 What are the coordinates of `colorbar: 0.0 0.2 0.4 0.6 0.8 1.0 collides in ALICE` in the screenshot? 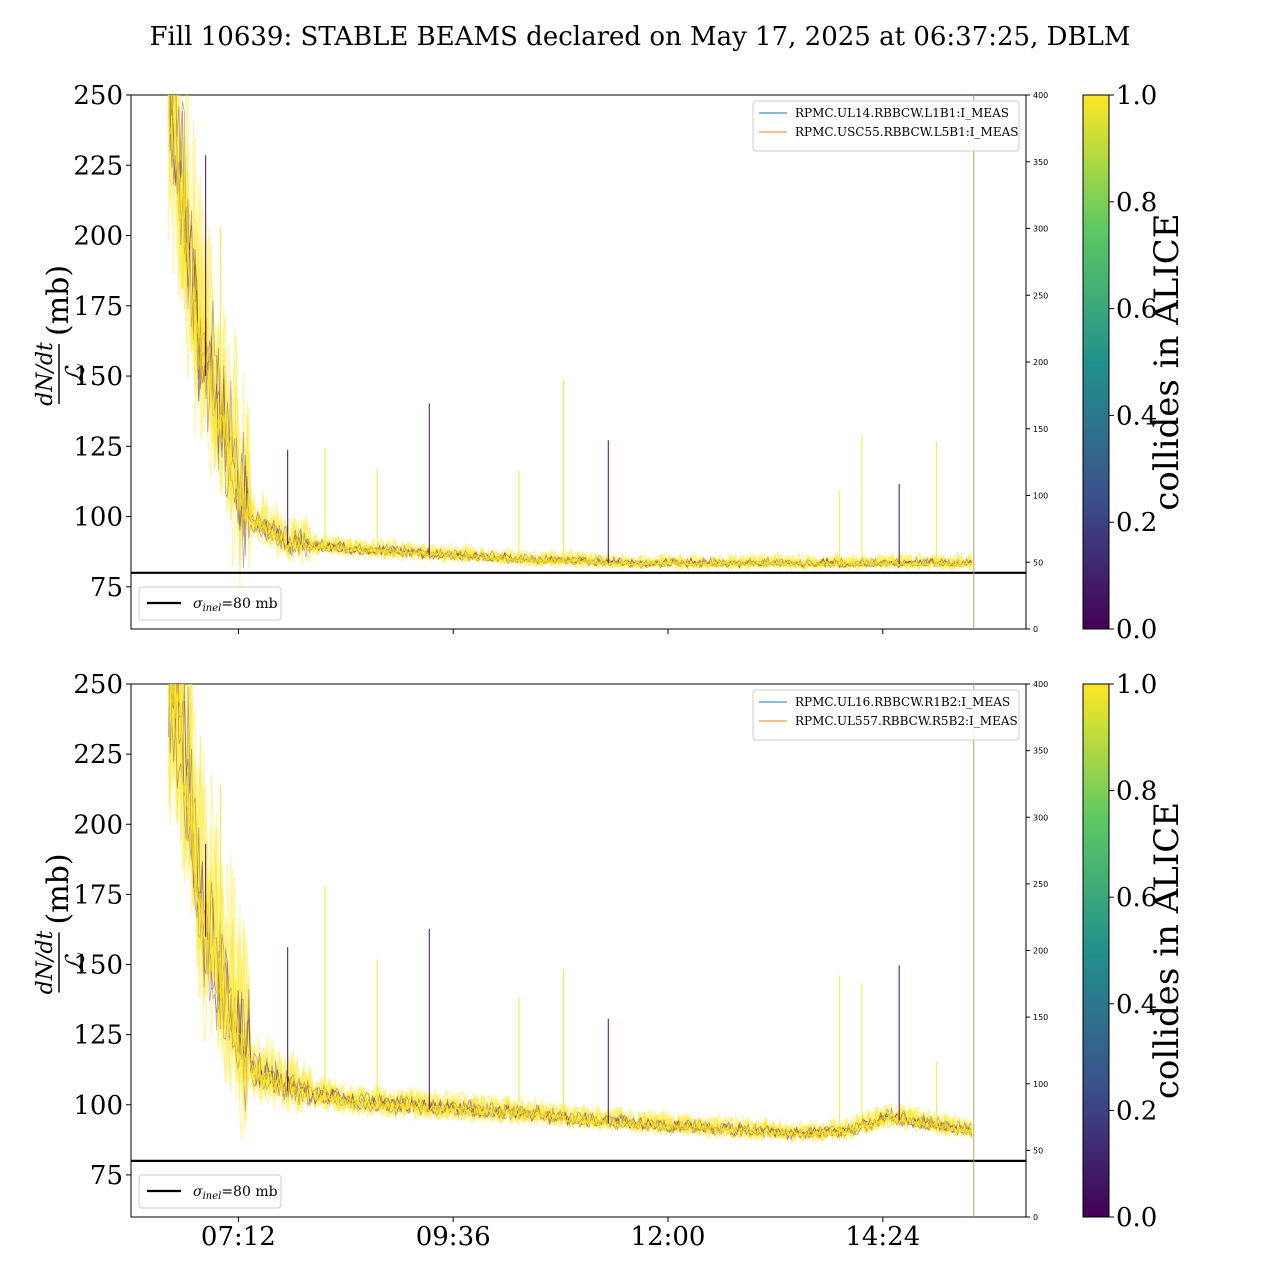 It's located at (1134, 951).